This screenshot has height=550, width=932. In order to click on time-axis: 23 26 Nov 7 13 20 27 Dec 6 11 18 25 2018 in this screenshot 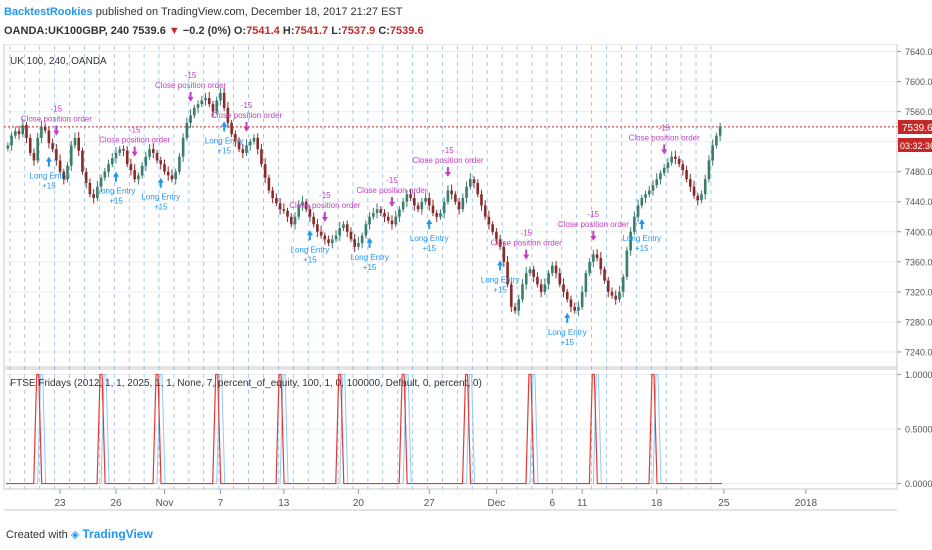, I will do `click(436, 499)`.